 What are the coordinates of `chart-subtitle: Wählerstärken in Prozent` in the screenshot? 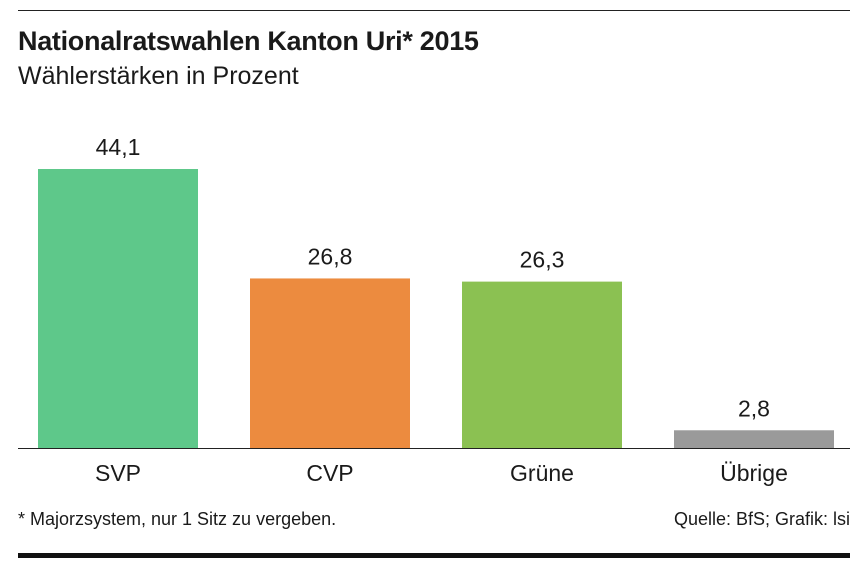 It's located at (158, 76).